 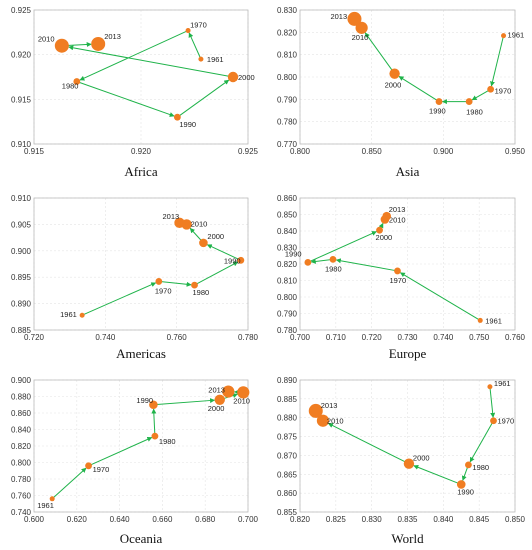 What do you see at coordinates (287, 215) in the screenshot?
I see `y-tick-label: 0.850` at bounding box center [287, 215].